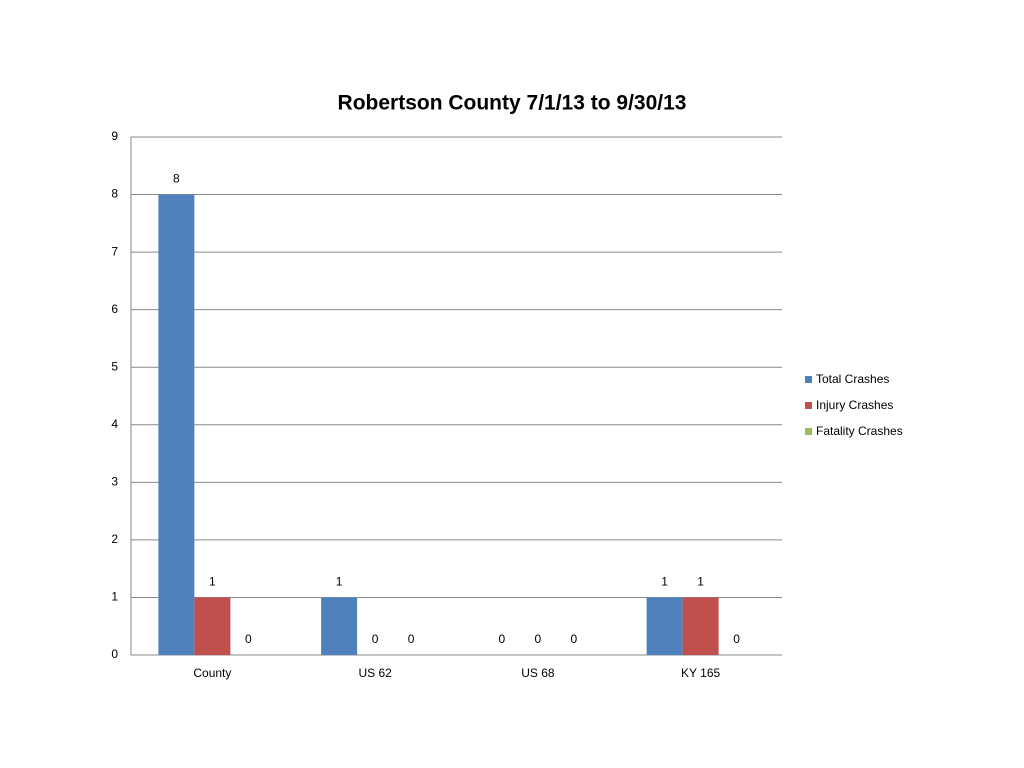 This screenshot has height=768, width=1024. Describe the element at coordinates (114, 654) in the screenshot. I see `y-tick-label: 0` at that location.